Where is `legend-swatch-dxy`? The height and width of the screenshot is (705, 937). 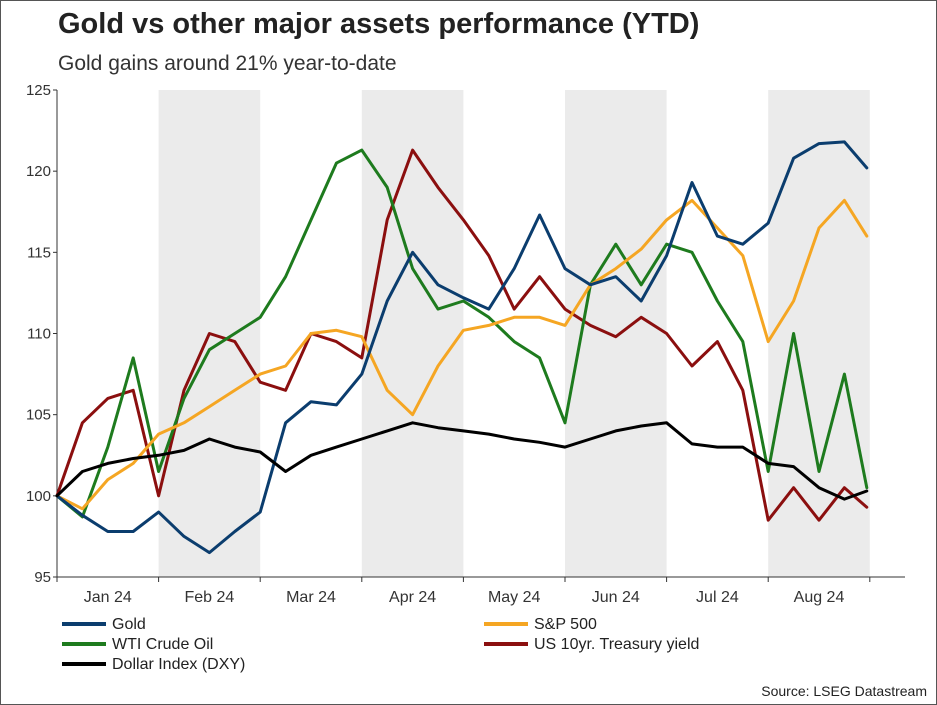 legend-swatch-dxy is located at coordinates (84, 663).